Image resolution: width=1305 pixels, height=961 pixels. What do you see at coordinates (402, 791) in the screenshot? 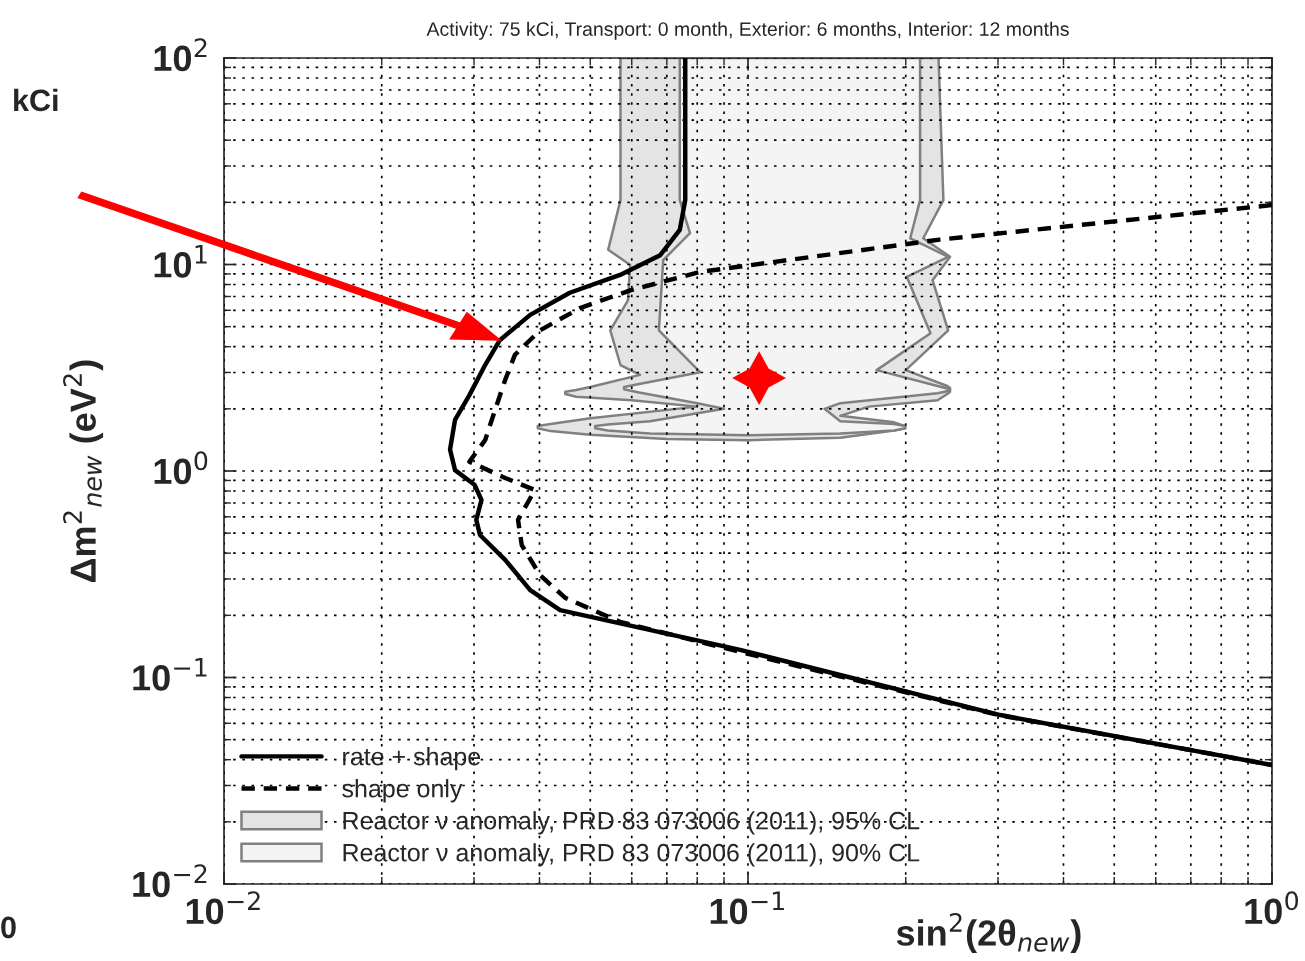
I see `legend-label: shape only` at bounding box center [402, 791].